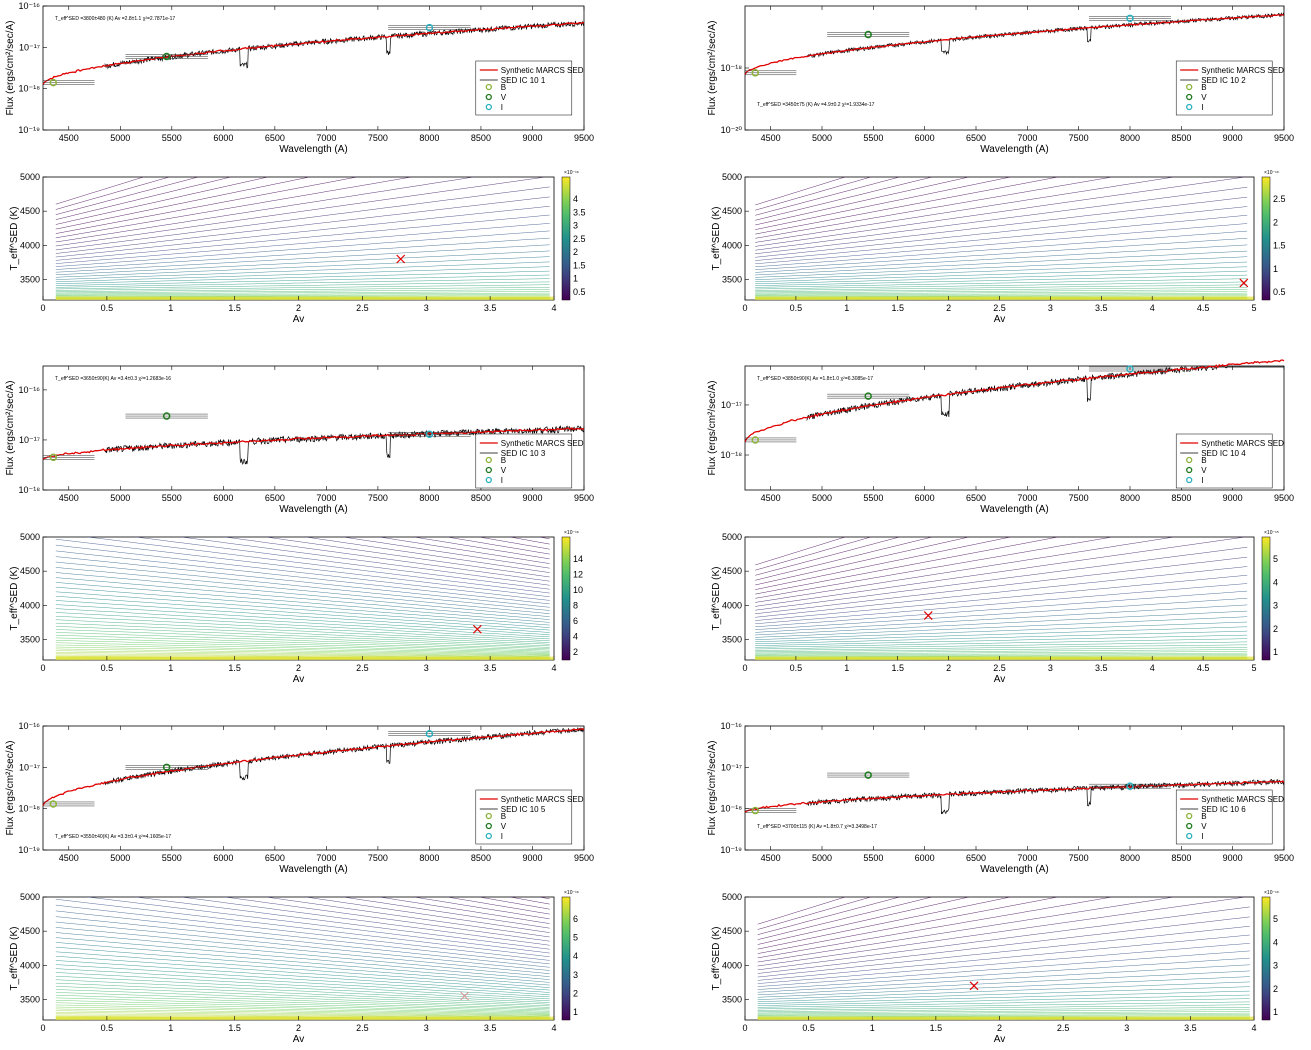  Describe the element at coordinates (873, 498) in the screenshot. I see `x-tick-label: 5500` at that location.